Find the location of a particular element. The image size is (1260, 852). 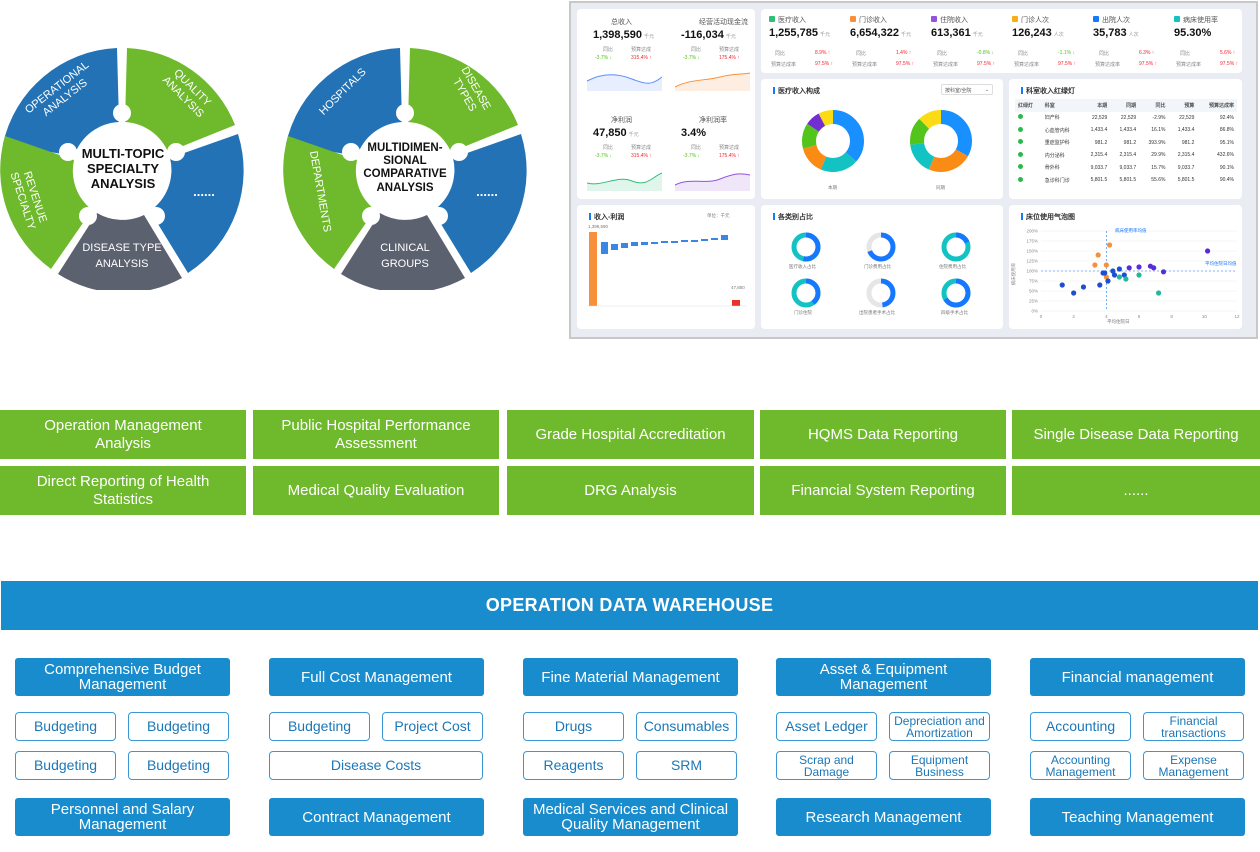

report-tag: Grade Hospital Accreditation is located at coordinates (630, 434).